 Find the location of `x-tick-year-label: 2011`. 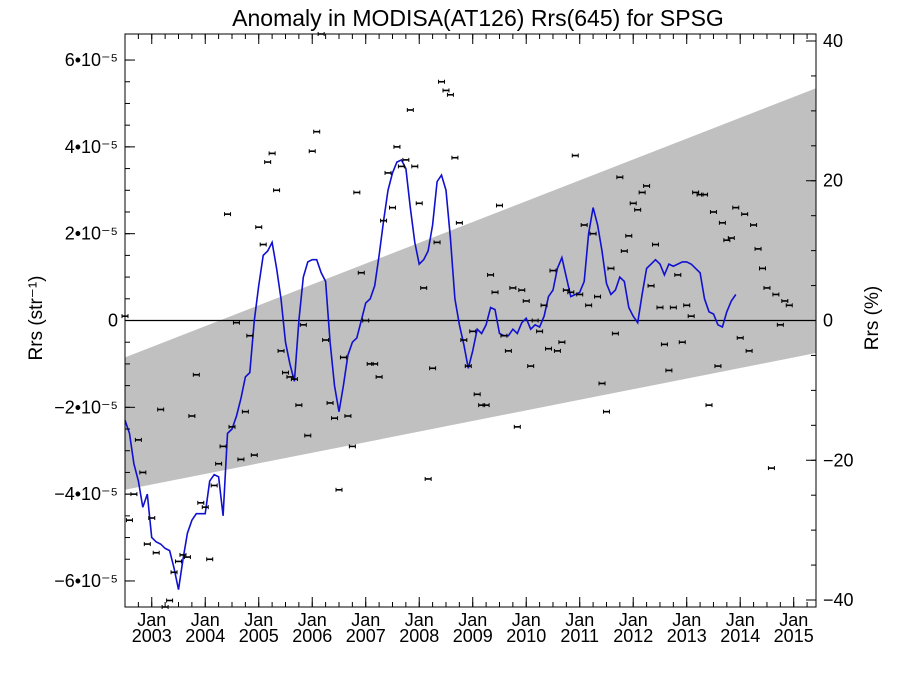

x-tick-year-label: 2011 is located at coordinates (579, 636).